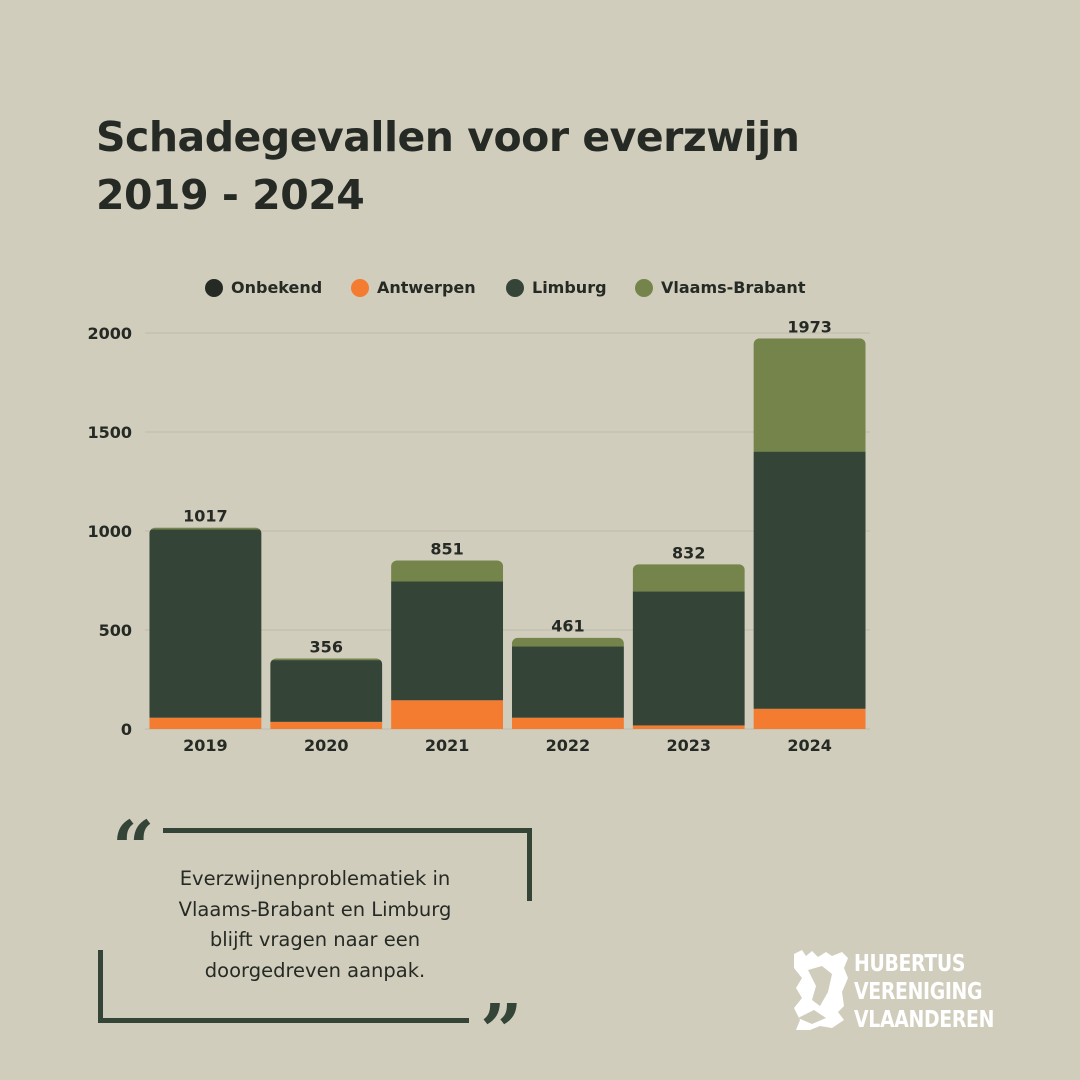 The image size is (1080, 1080). I want to click on bar-2019-vlaams-brabant, so click(205, 528).